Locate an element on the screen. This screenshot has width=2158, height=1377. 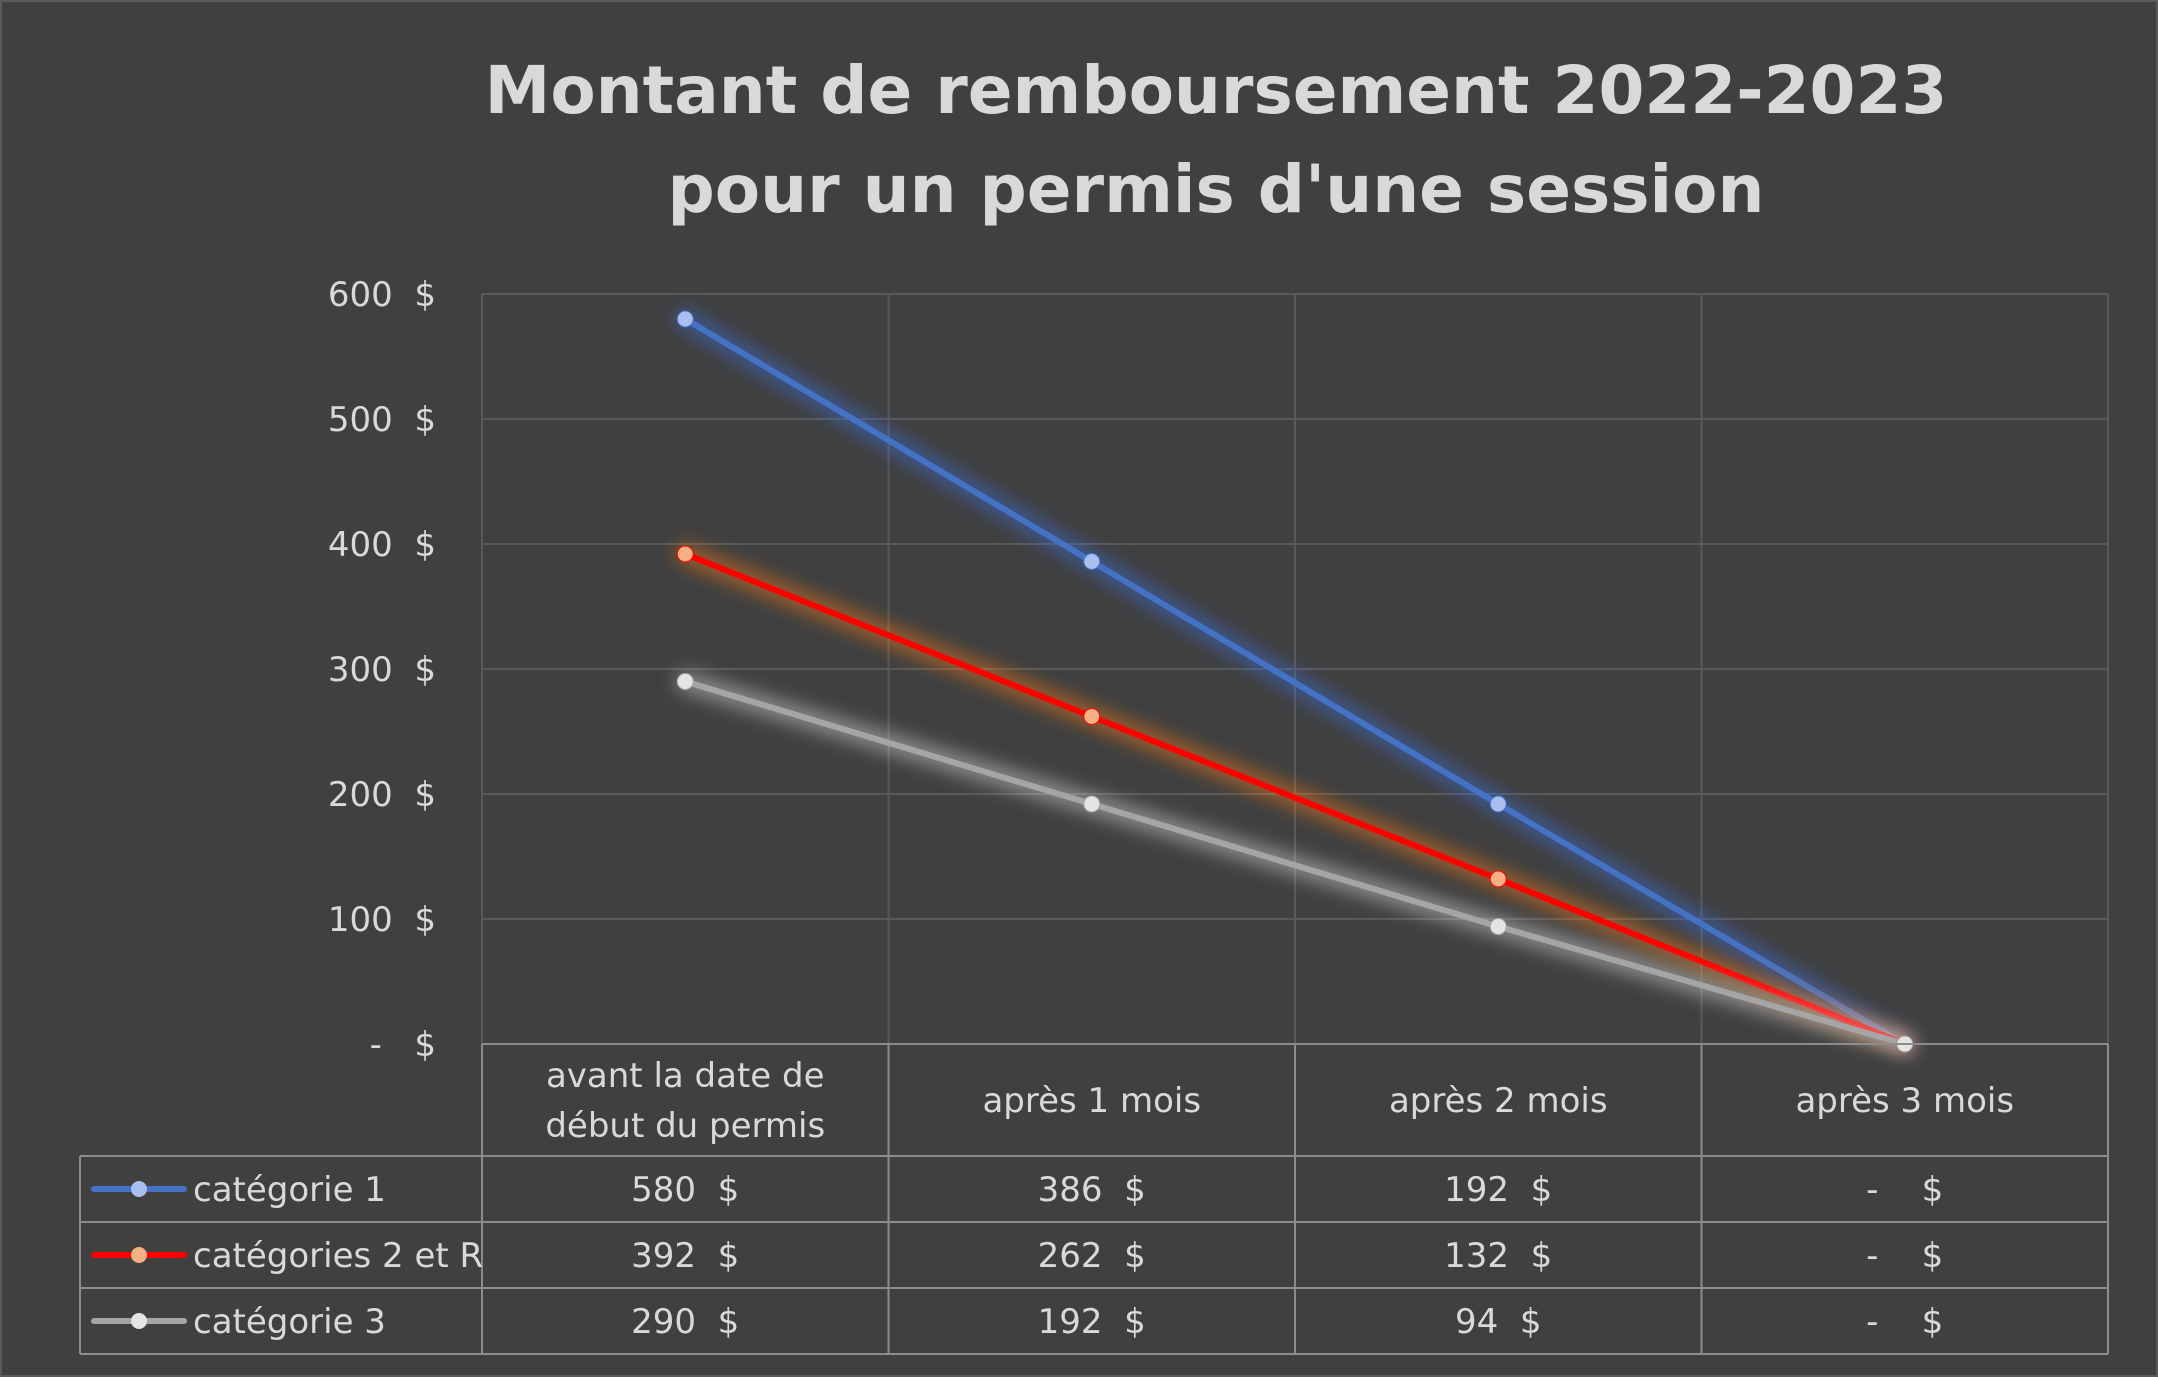
x-category-label-3-line-1: après 2 mois is located at coordinates (1498, 1101).